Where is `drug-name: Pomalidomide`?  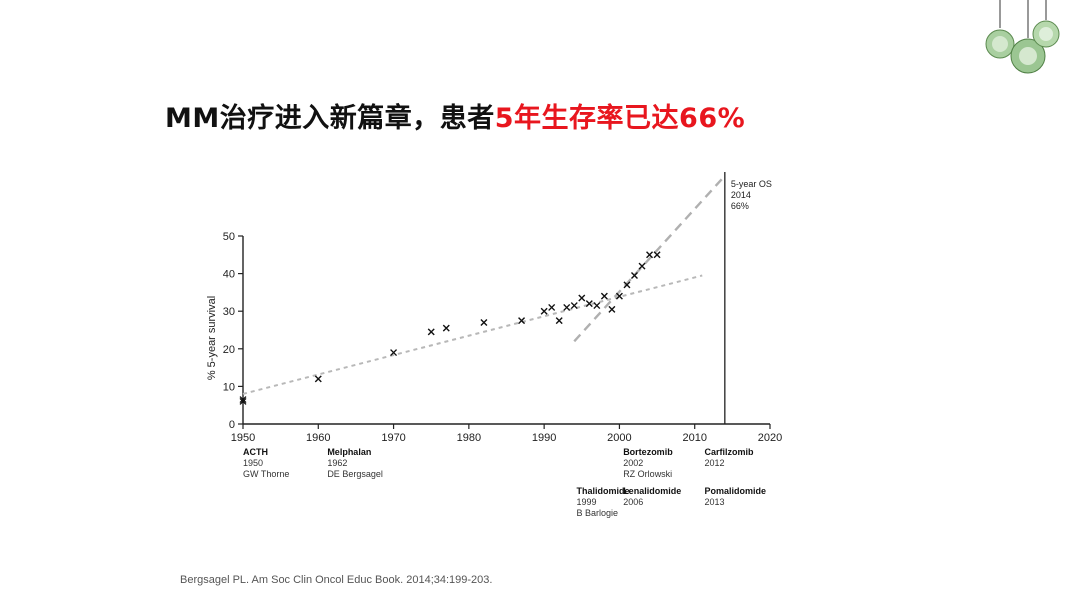
drug-name: Pomalidomide is located at coordinates (736, 491).